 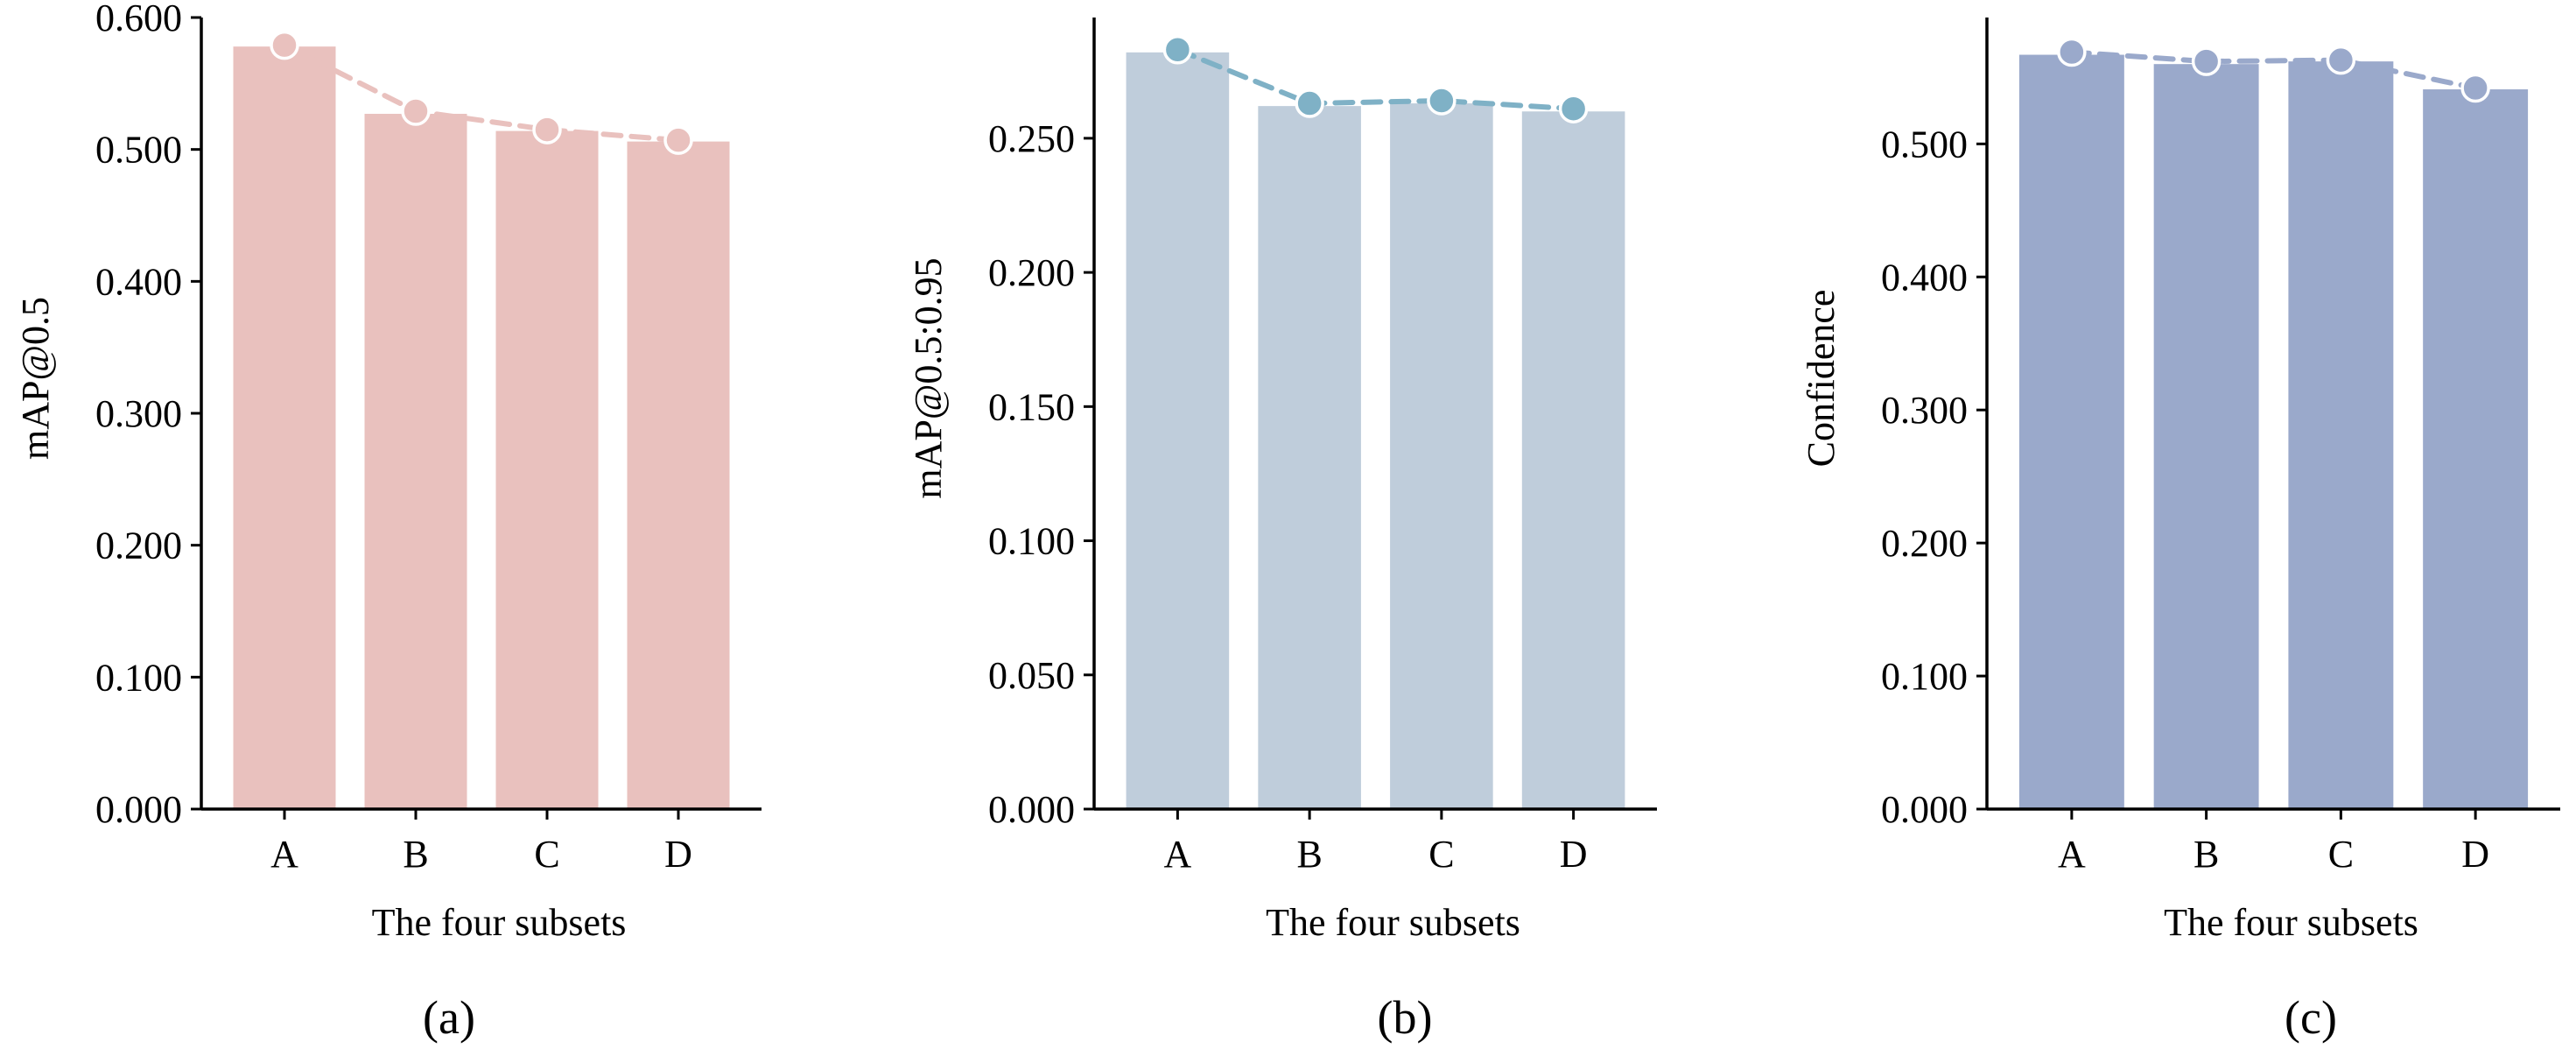 I want to click on y-axis-title: Confidence, so click(x=1821, y=379).